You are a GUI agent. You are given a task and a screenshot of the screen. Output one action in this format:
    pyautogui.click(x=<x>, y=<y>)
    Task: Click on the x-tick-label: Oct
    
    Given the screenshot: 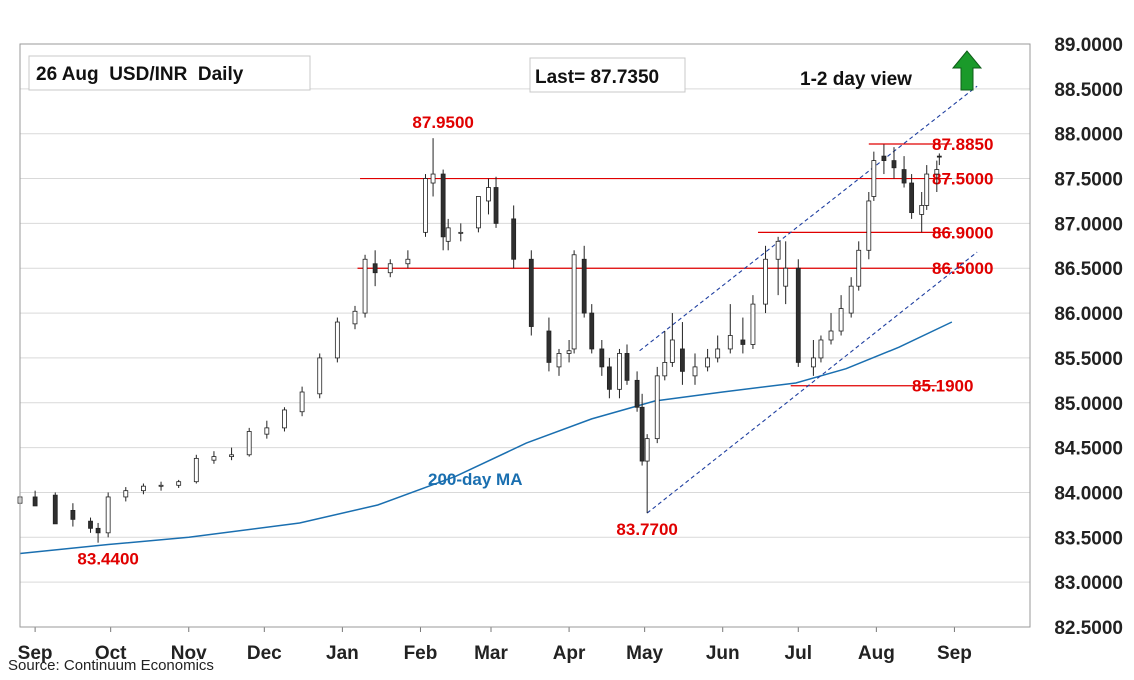 What is the action you would take?
    pyautogui.click(x=111, y=653)
    